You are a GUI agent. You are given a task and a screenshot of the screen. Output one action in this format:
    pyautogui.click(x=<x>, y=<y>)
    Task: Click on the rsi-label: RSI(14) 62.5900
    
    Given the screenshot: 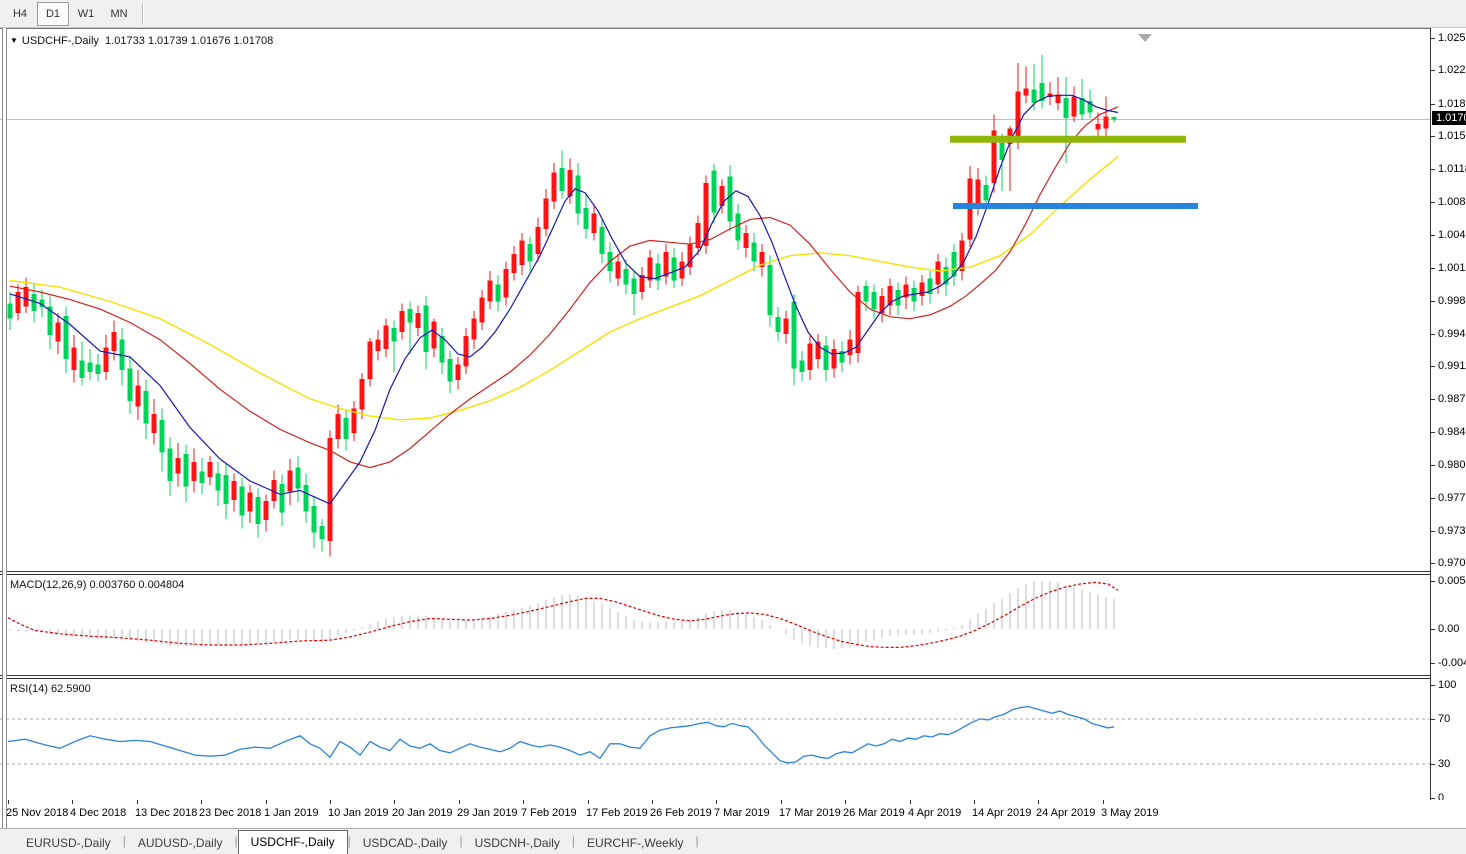 What is the action you would take?
    pyautogui.click(x=50, y=689)
    